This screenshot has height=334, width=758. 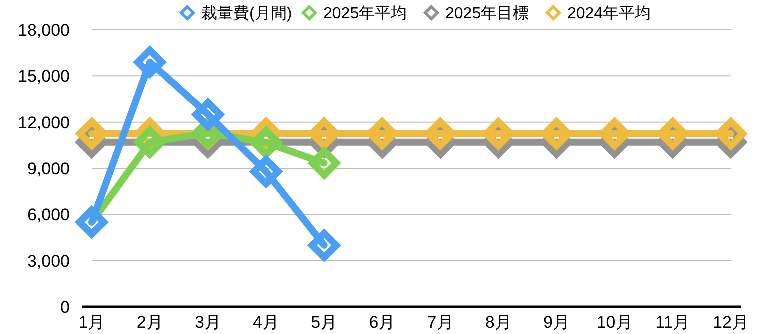 I want to click on y-tick-label: 3,000, so click(x=48, y=261).